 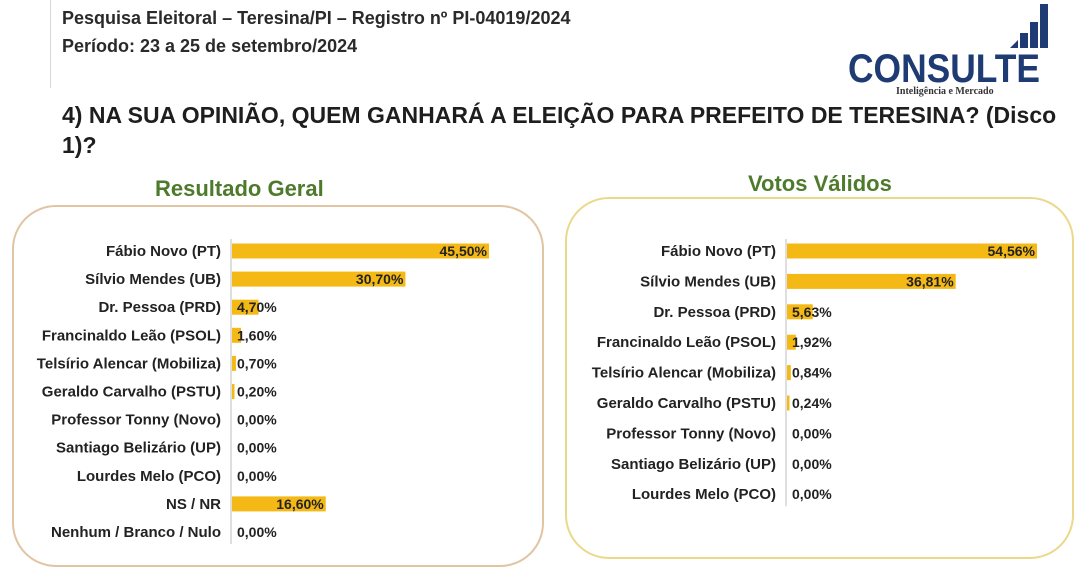 What do you see at coordinates (1029, 26) in the screenshot?
I see `logo-bars-icon` at bounding box center [1029, 26].